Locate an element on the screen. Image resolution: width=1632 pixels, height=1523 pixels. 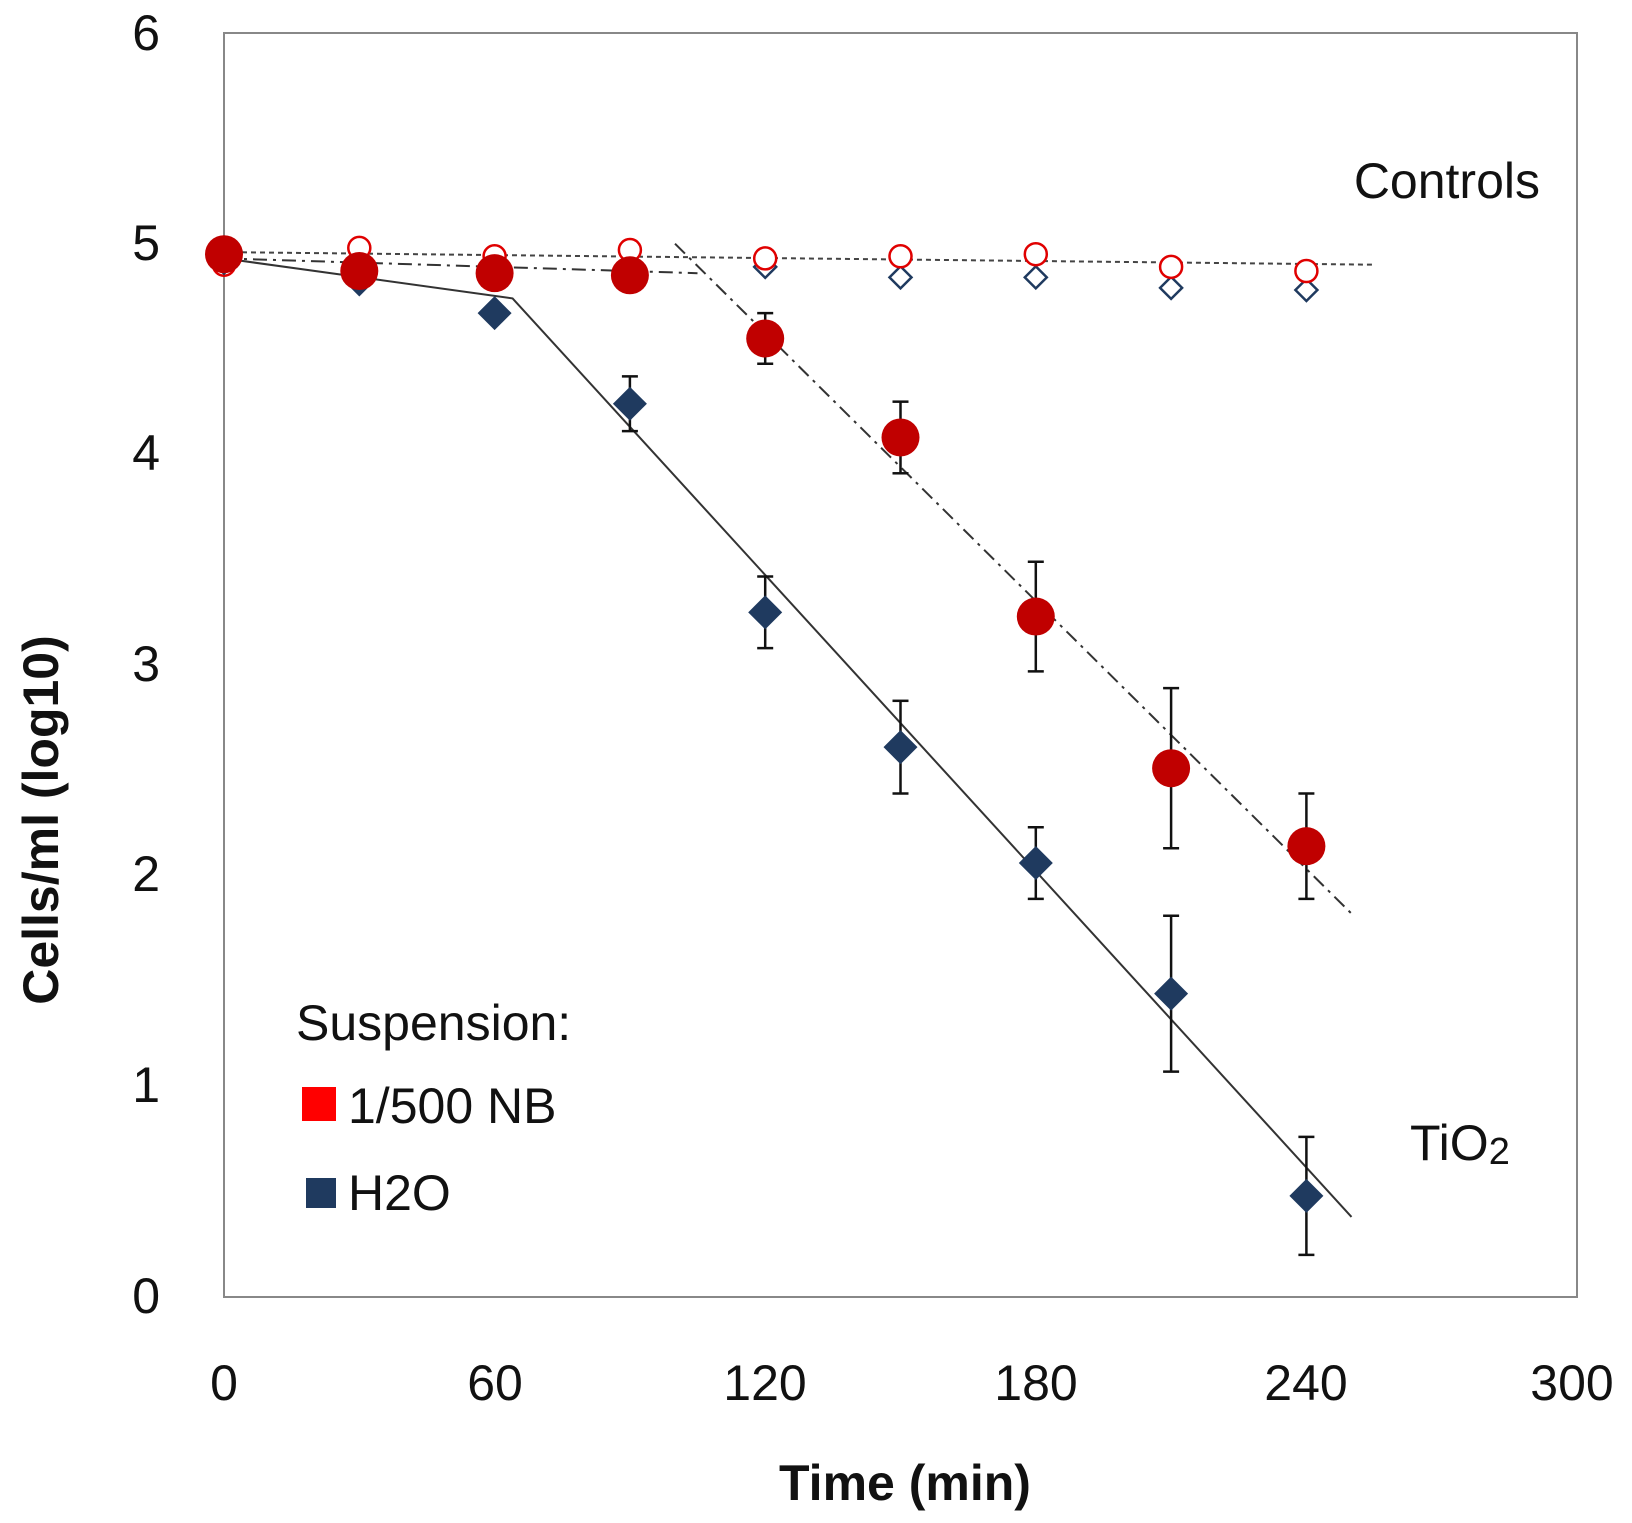
x-tick-label: 60 is located at coordinates (495, 1383).